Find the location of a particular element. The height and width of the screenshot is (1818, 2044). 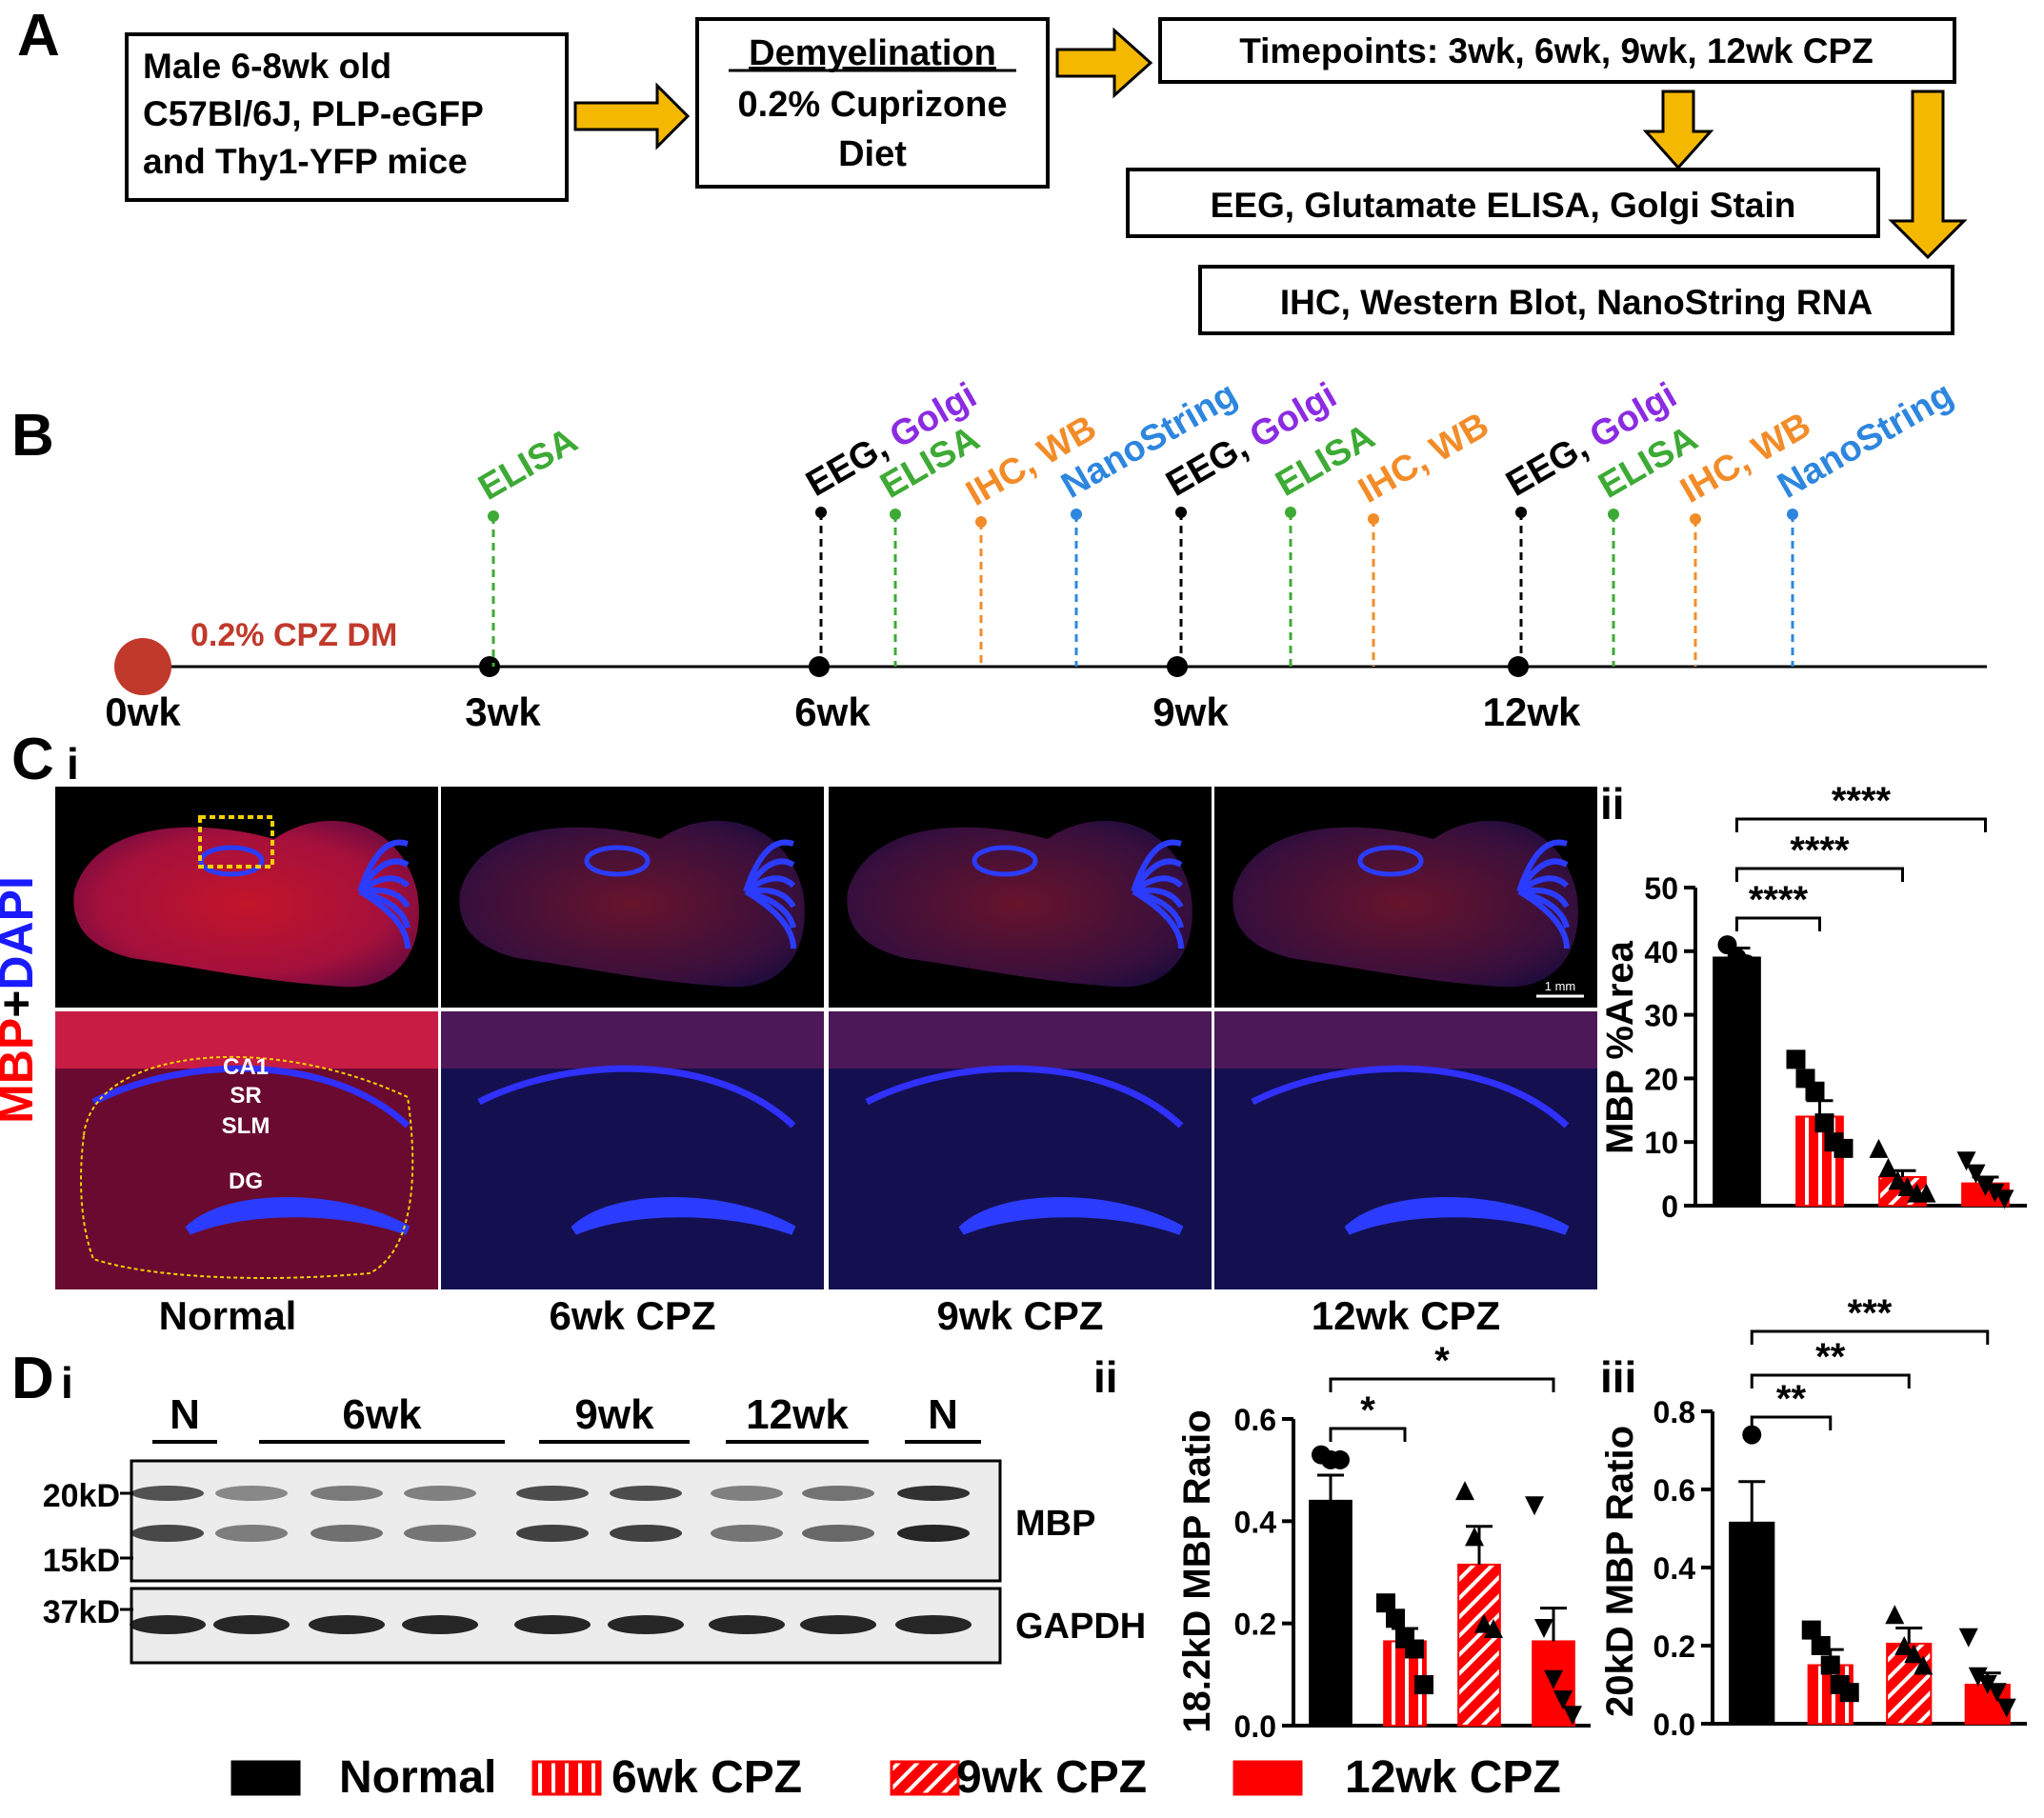

y-tick-label: 30 is located at coordinates (1661, 1016).